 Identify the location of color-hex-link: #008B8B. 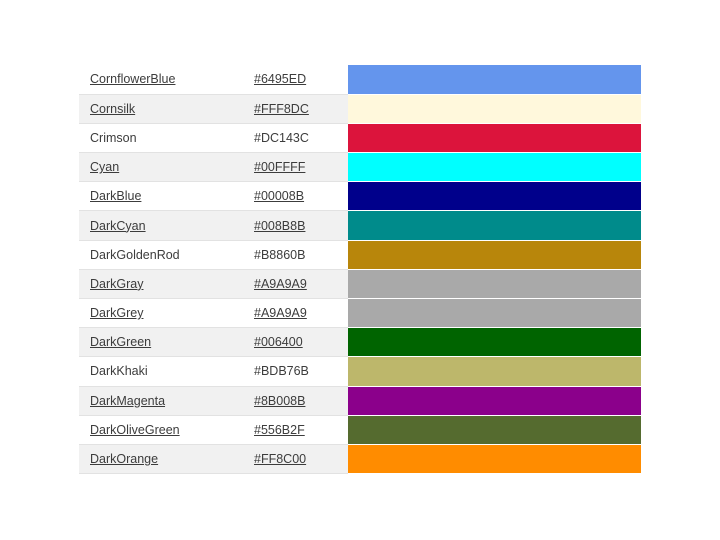
(280, 225).